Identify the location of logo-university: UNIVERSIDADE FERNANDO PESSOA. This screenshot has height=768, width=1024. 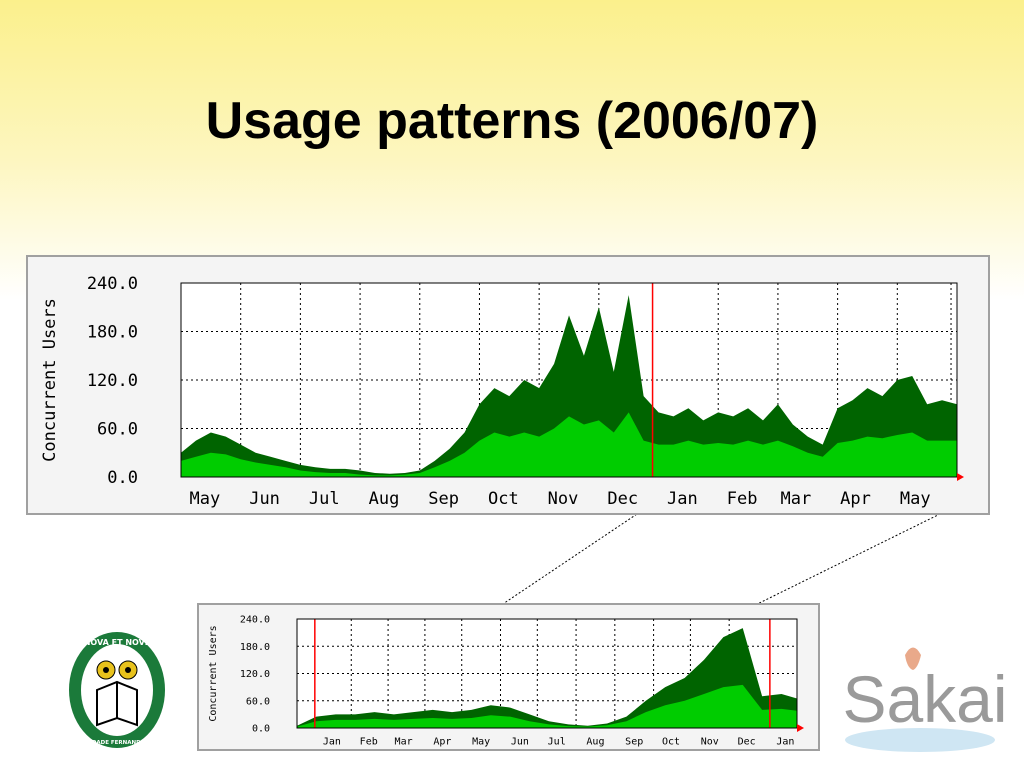
(117, 743).